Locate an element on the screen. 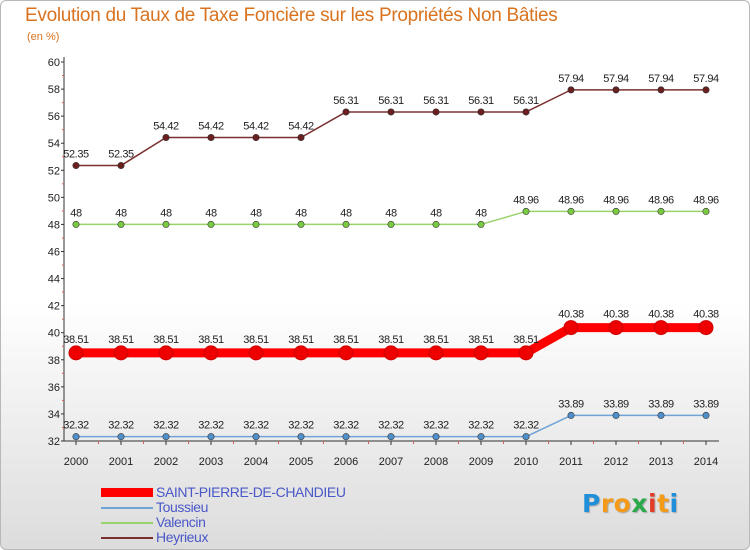  logo-letter: r is located at coordinates (607, 503).